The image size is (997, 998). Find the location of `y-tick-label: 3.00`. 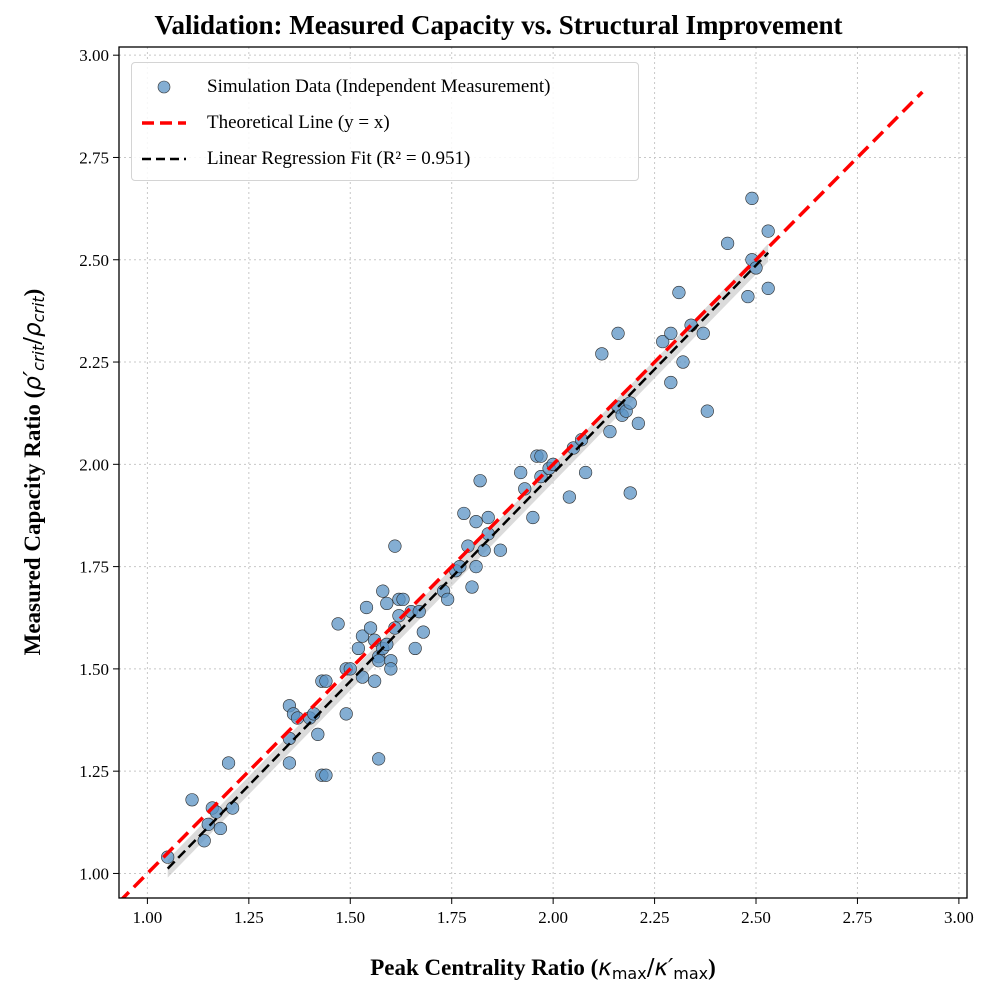

y-tick-label: 3.00 is located at coordinates (94, 55).